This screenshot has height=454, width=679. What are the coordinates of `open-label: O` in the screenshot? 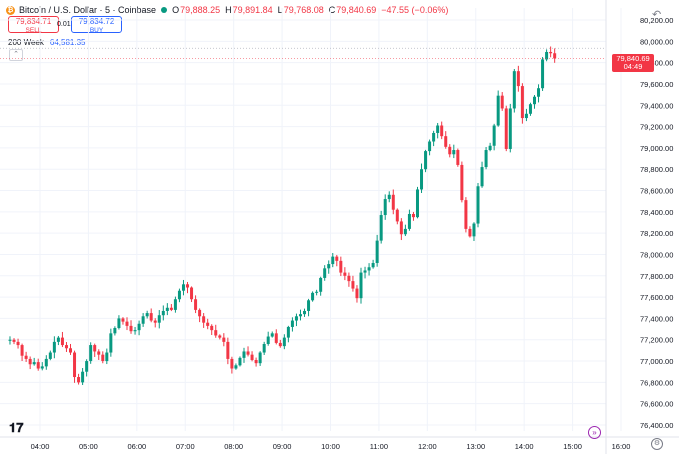 It's located at (176, 10).